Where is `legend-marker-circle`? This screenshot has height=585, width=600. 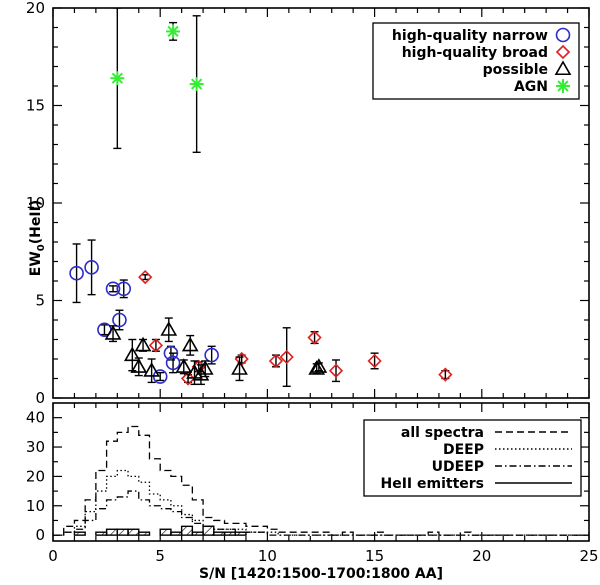 legend-marker-circle is located at coordinates (563, 35).